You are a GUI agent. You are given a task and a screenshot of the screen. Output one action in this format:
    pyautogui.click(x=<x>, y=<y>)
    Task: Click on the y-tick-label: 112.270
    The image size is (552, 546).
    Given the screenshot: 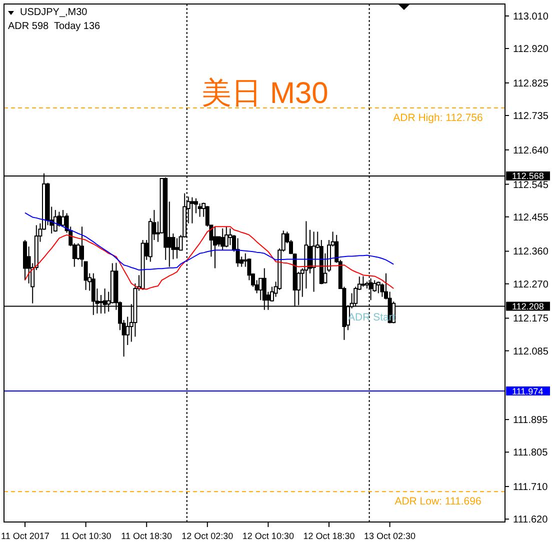 What is the action you would take?
    pyautogui.click(x=531, y=284)
    